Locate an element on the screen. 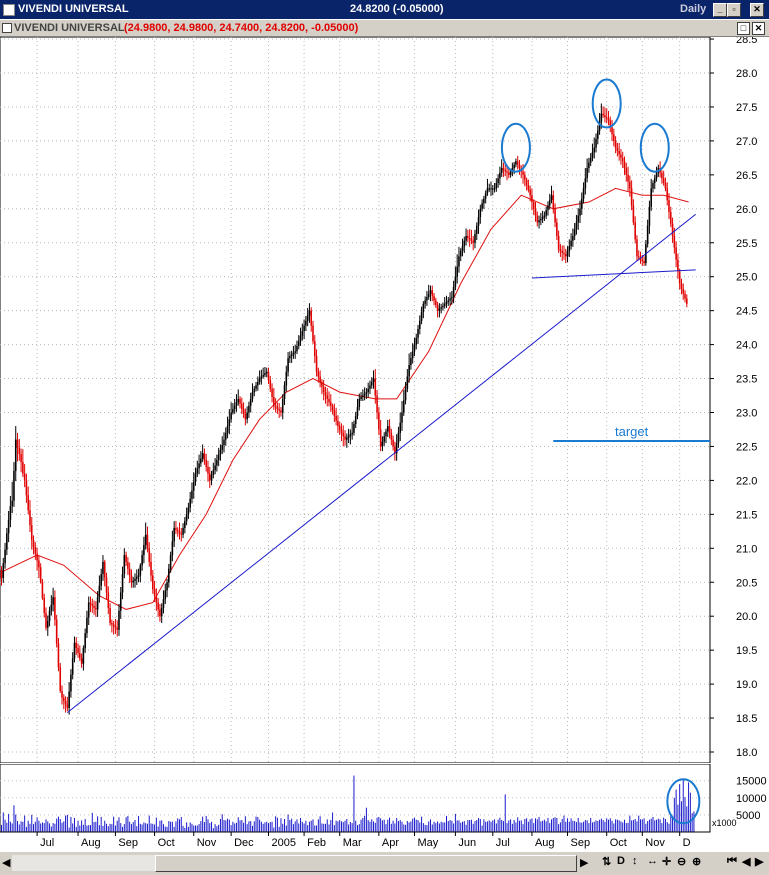 This screenshot has width=769, height=875. nav-start-icon: ⏮ is located at coordinates (732, 861).